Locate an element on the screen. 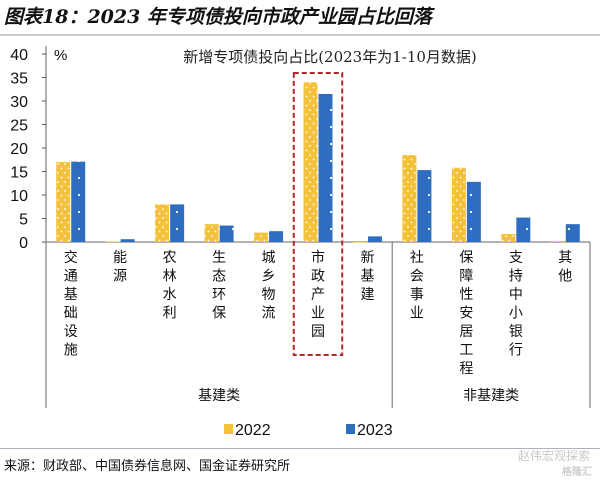 This screenshot has height=480, width=600. figure-title: 图表18：2023 年专项债投向市政产业园占比回落 is located at coordinates (218, 17).